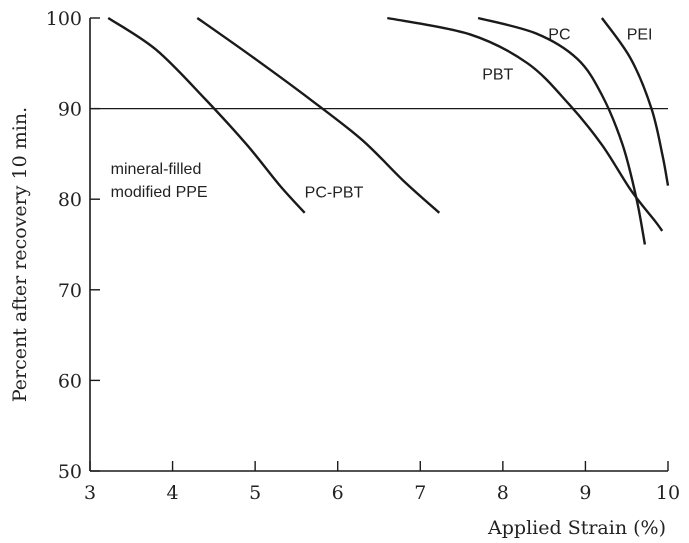  Describe the element at coordinates (156, 169) in the screenshot. I see `series-label-line: mineral-filled` at that location.